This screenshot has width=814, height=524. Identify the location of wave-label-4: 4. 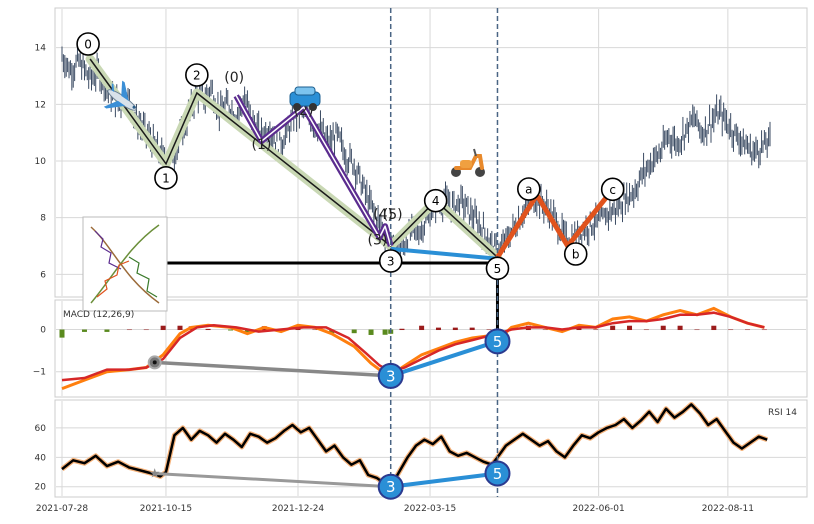
(436, 201).